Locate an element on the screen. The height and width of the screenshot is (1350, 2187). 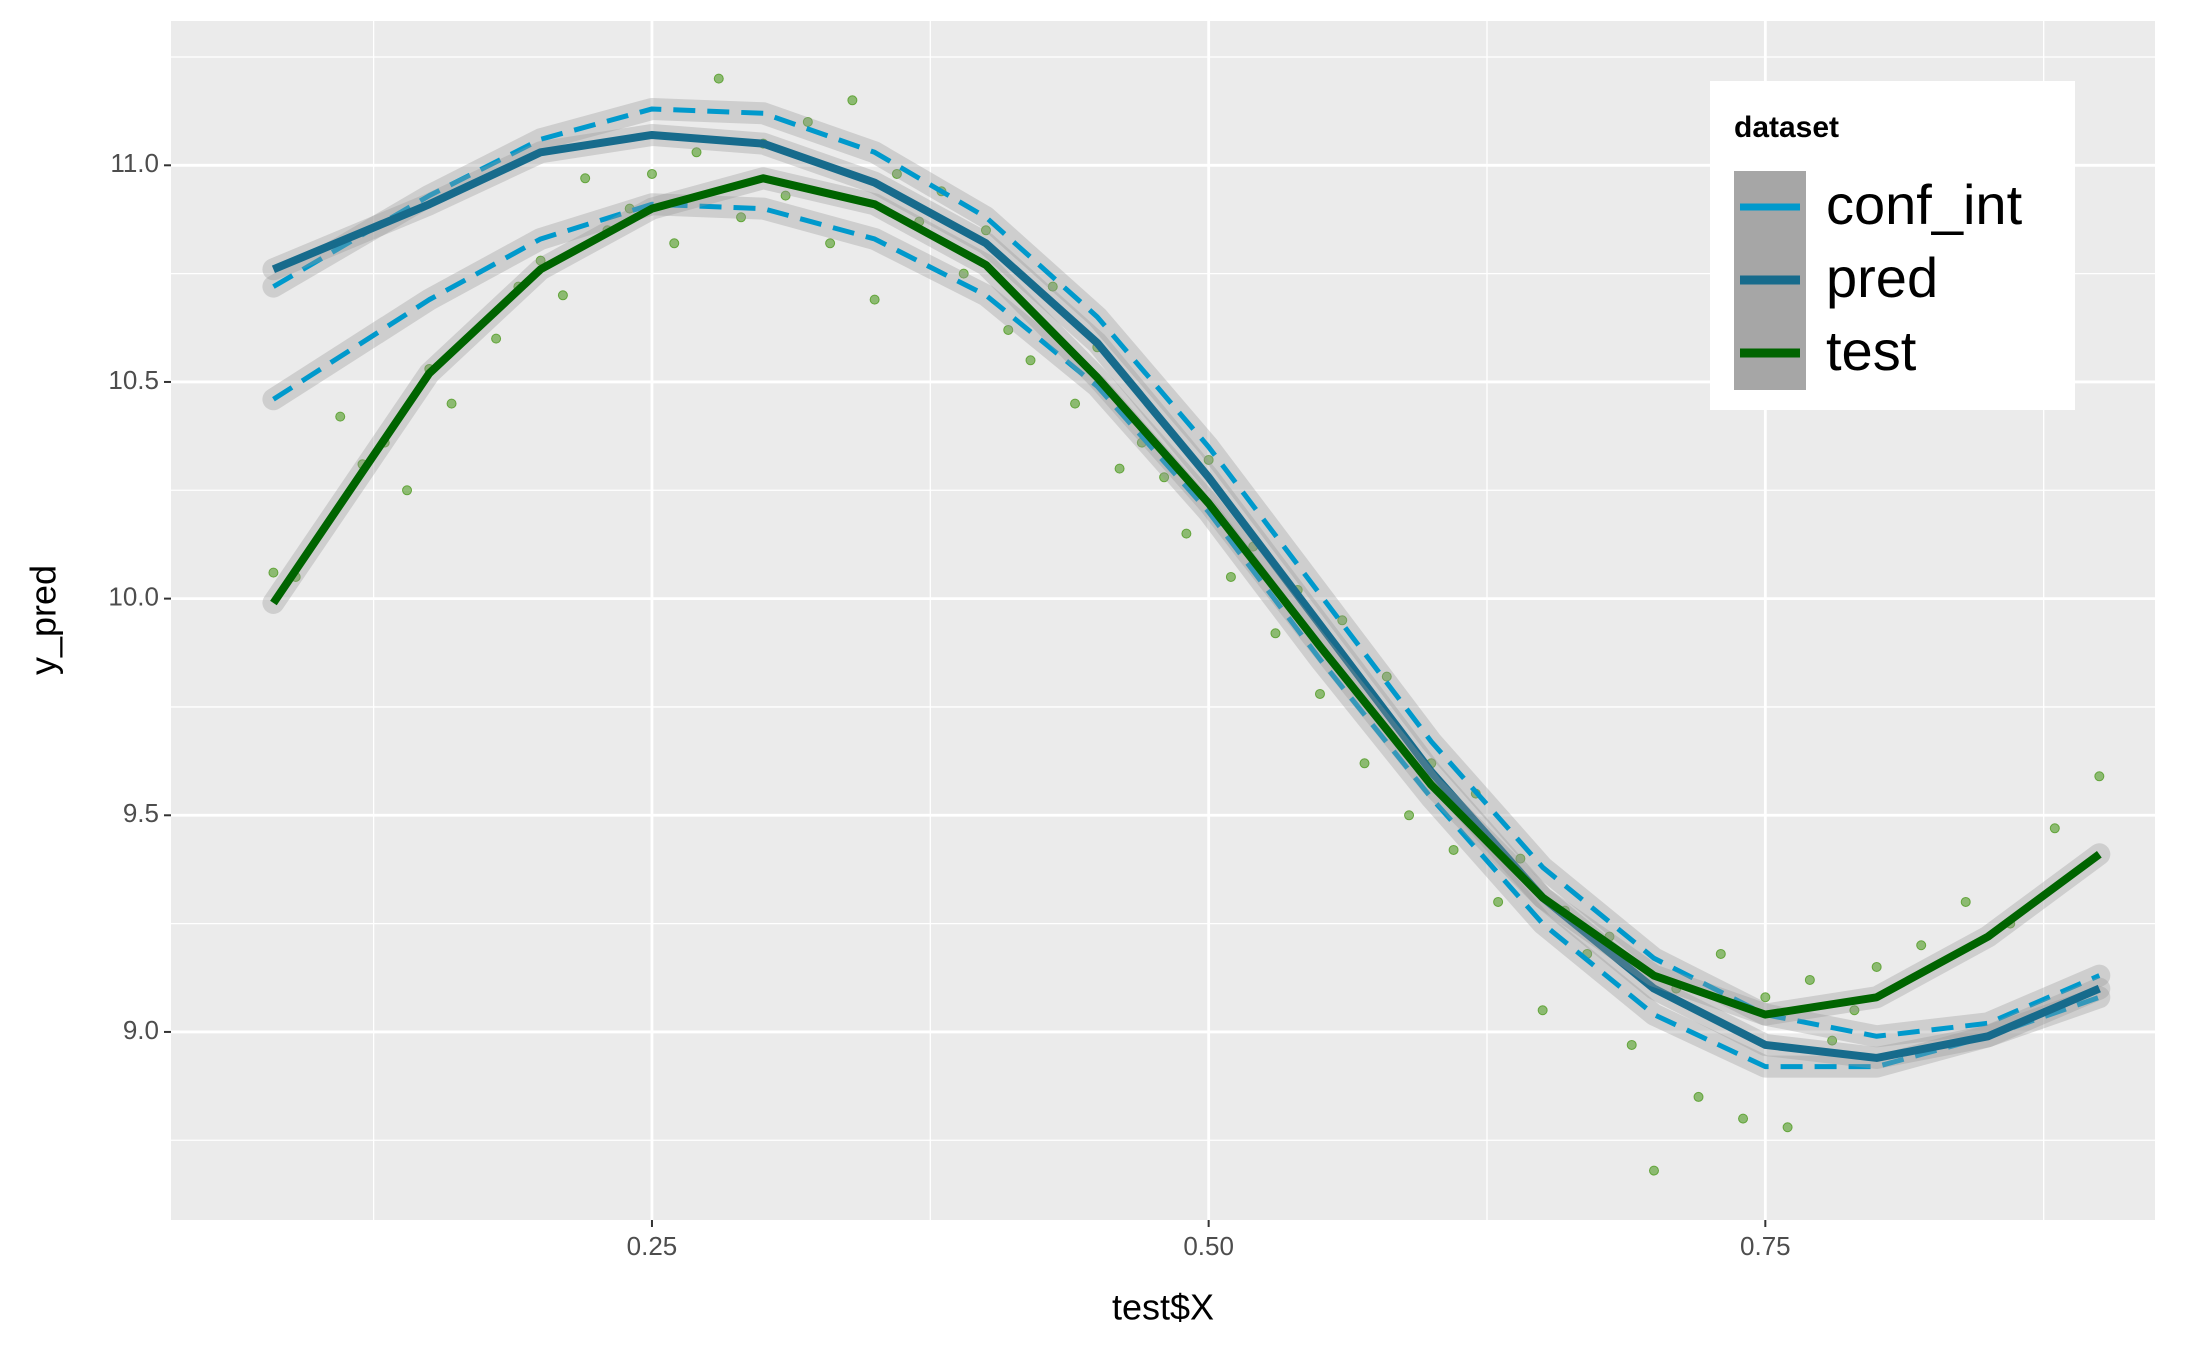
x-tick-label: 0.50 is located at coordinates (1208, 1246).